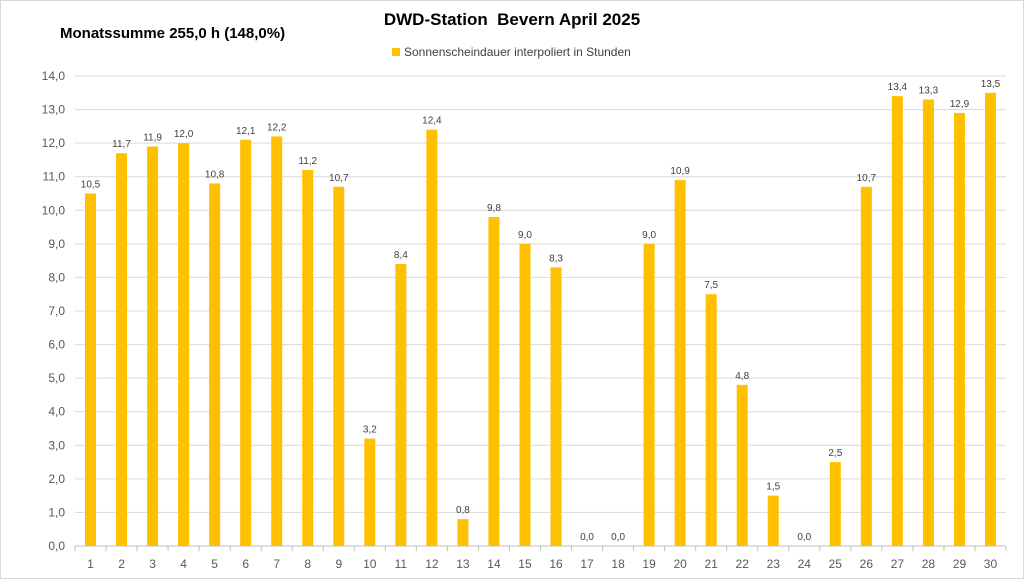 Image resolution: width=1024 pixels, height=579 pixels. Describe the element at coordinates (742, 376) in the screenshot. I see `data-label: 4,8` at that location.